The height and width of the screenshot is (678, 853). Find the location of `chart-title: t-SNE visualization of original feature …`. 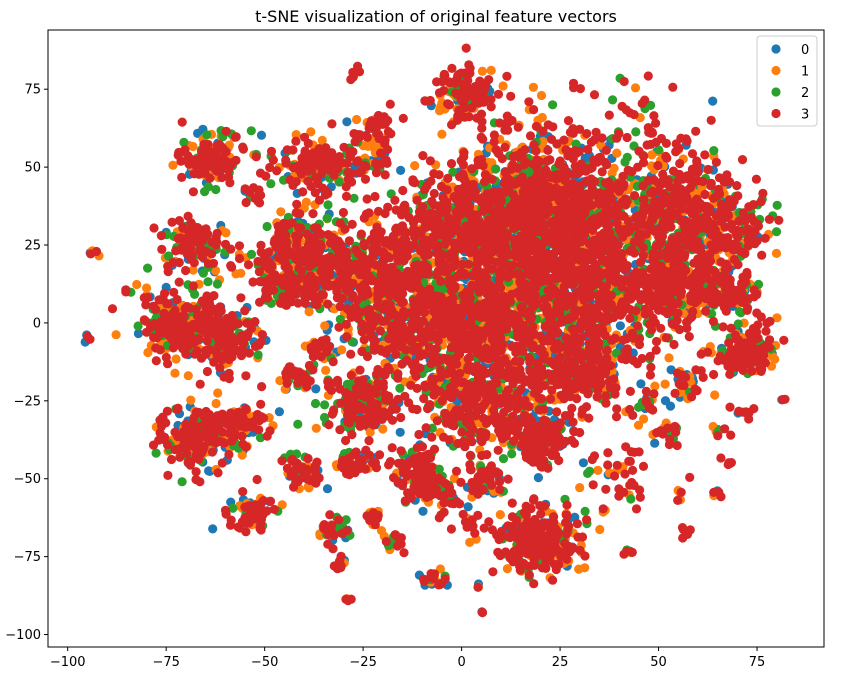

chart-title: t-SNE visualization of original feature … is located at coordinates (436, 16).